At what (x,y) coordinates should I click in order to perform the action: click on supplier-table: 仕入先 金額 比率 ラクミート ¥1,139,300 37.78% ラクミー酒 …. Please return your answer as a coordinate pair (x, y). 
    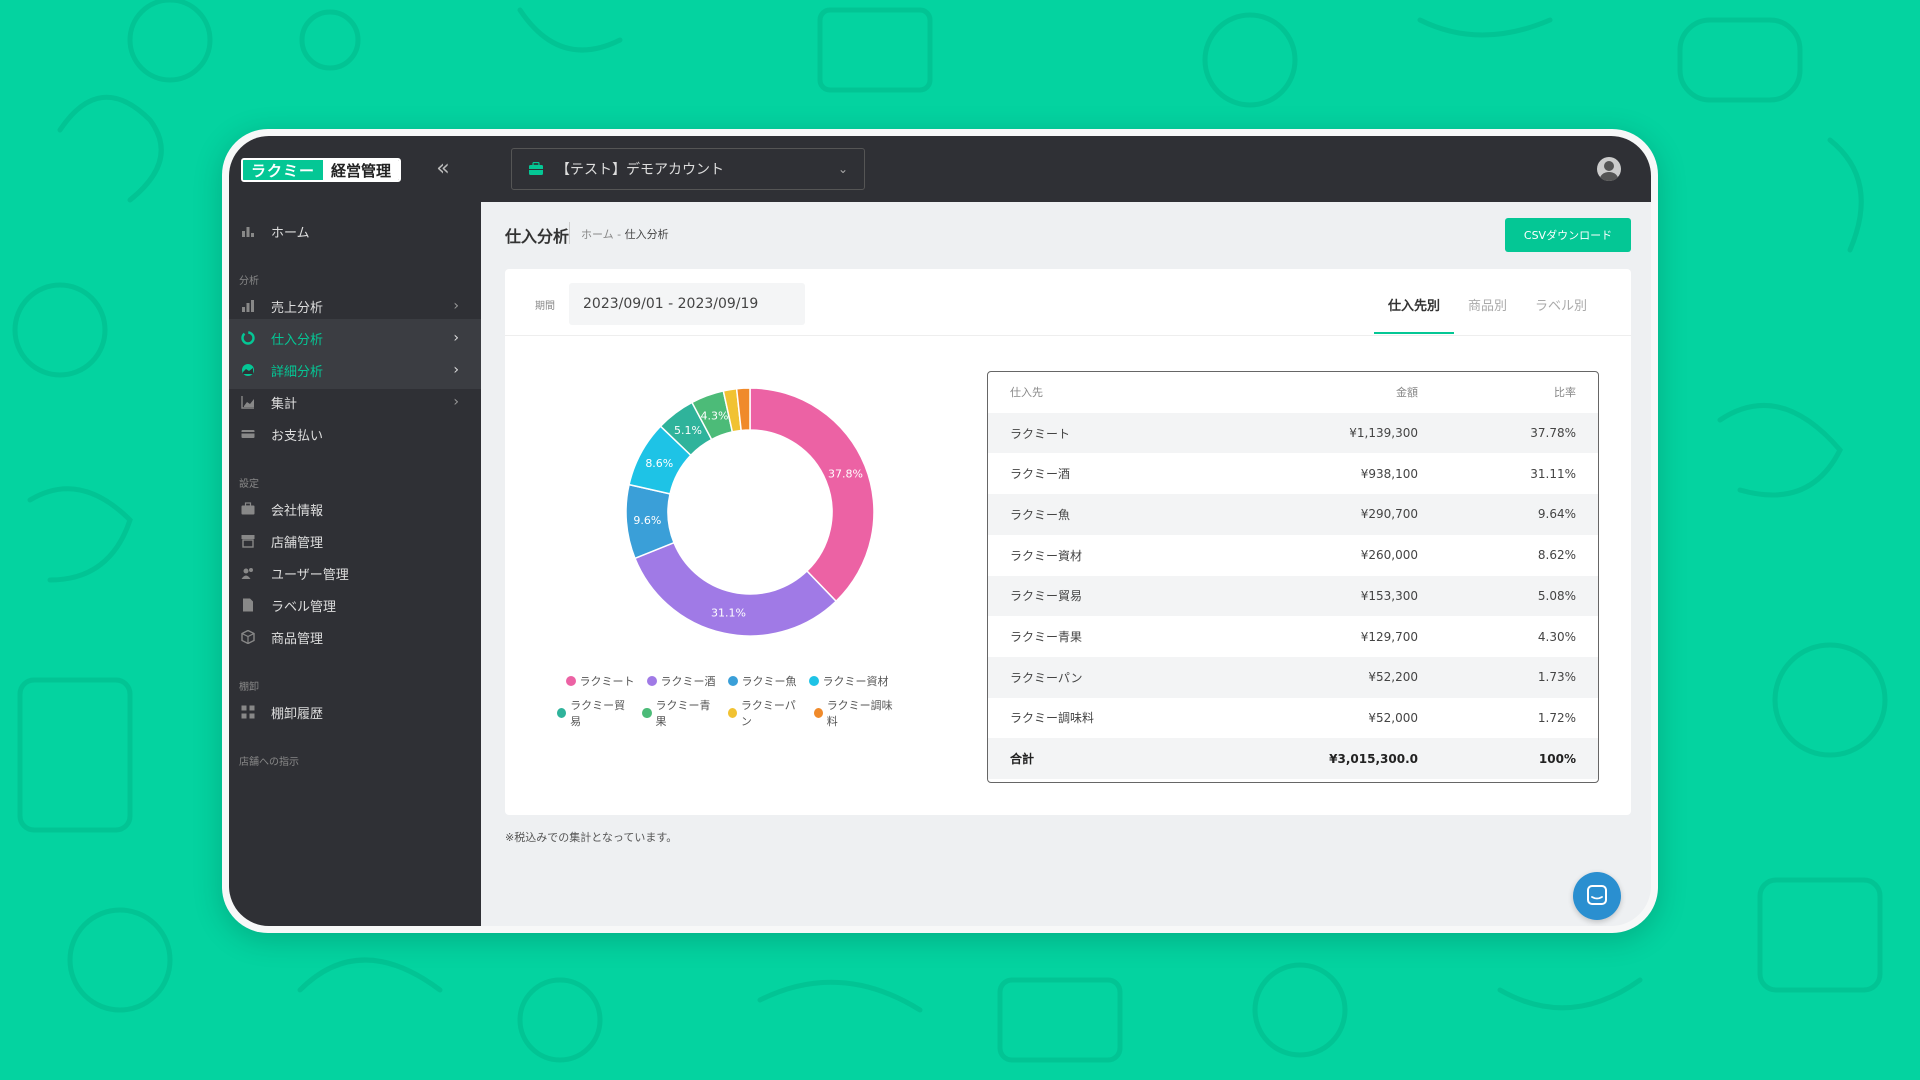
    Looking at the image, I should click on (1293, 577).